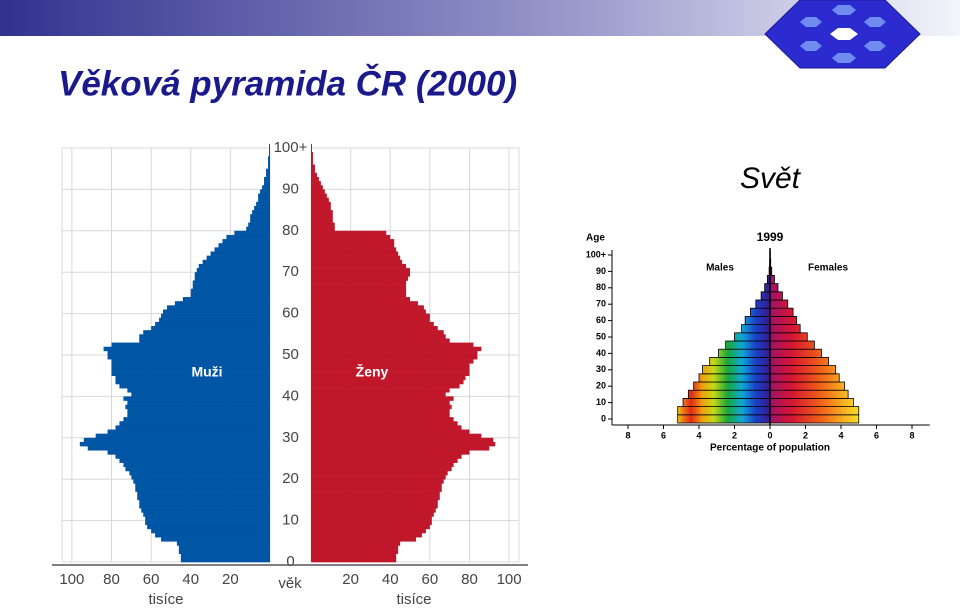 The width and height of the screenshot is (960, 610). What do you see at coordinates (805, 435) in the screenshot?
I see `x-tick-label: 2` at bounding box center [805, 435].